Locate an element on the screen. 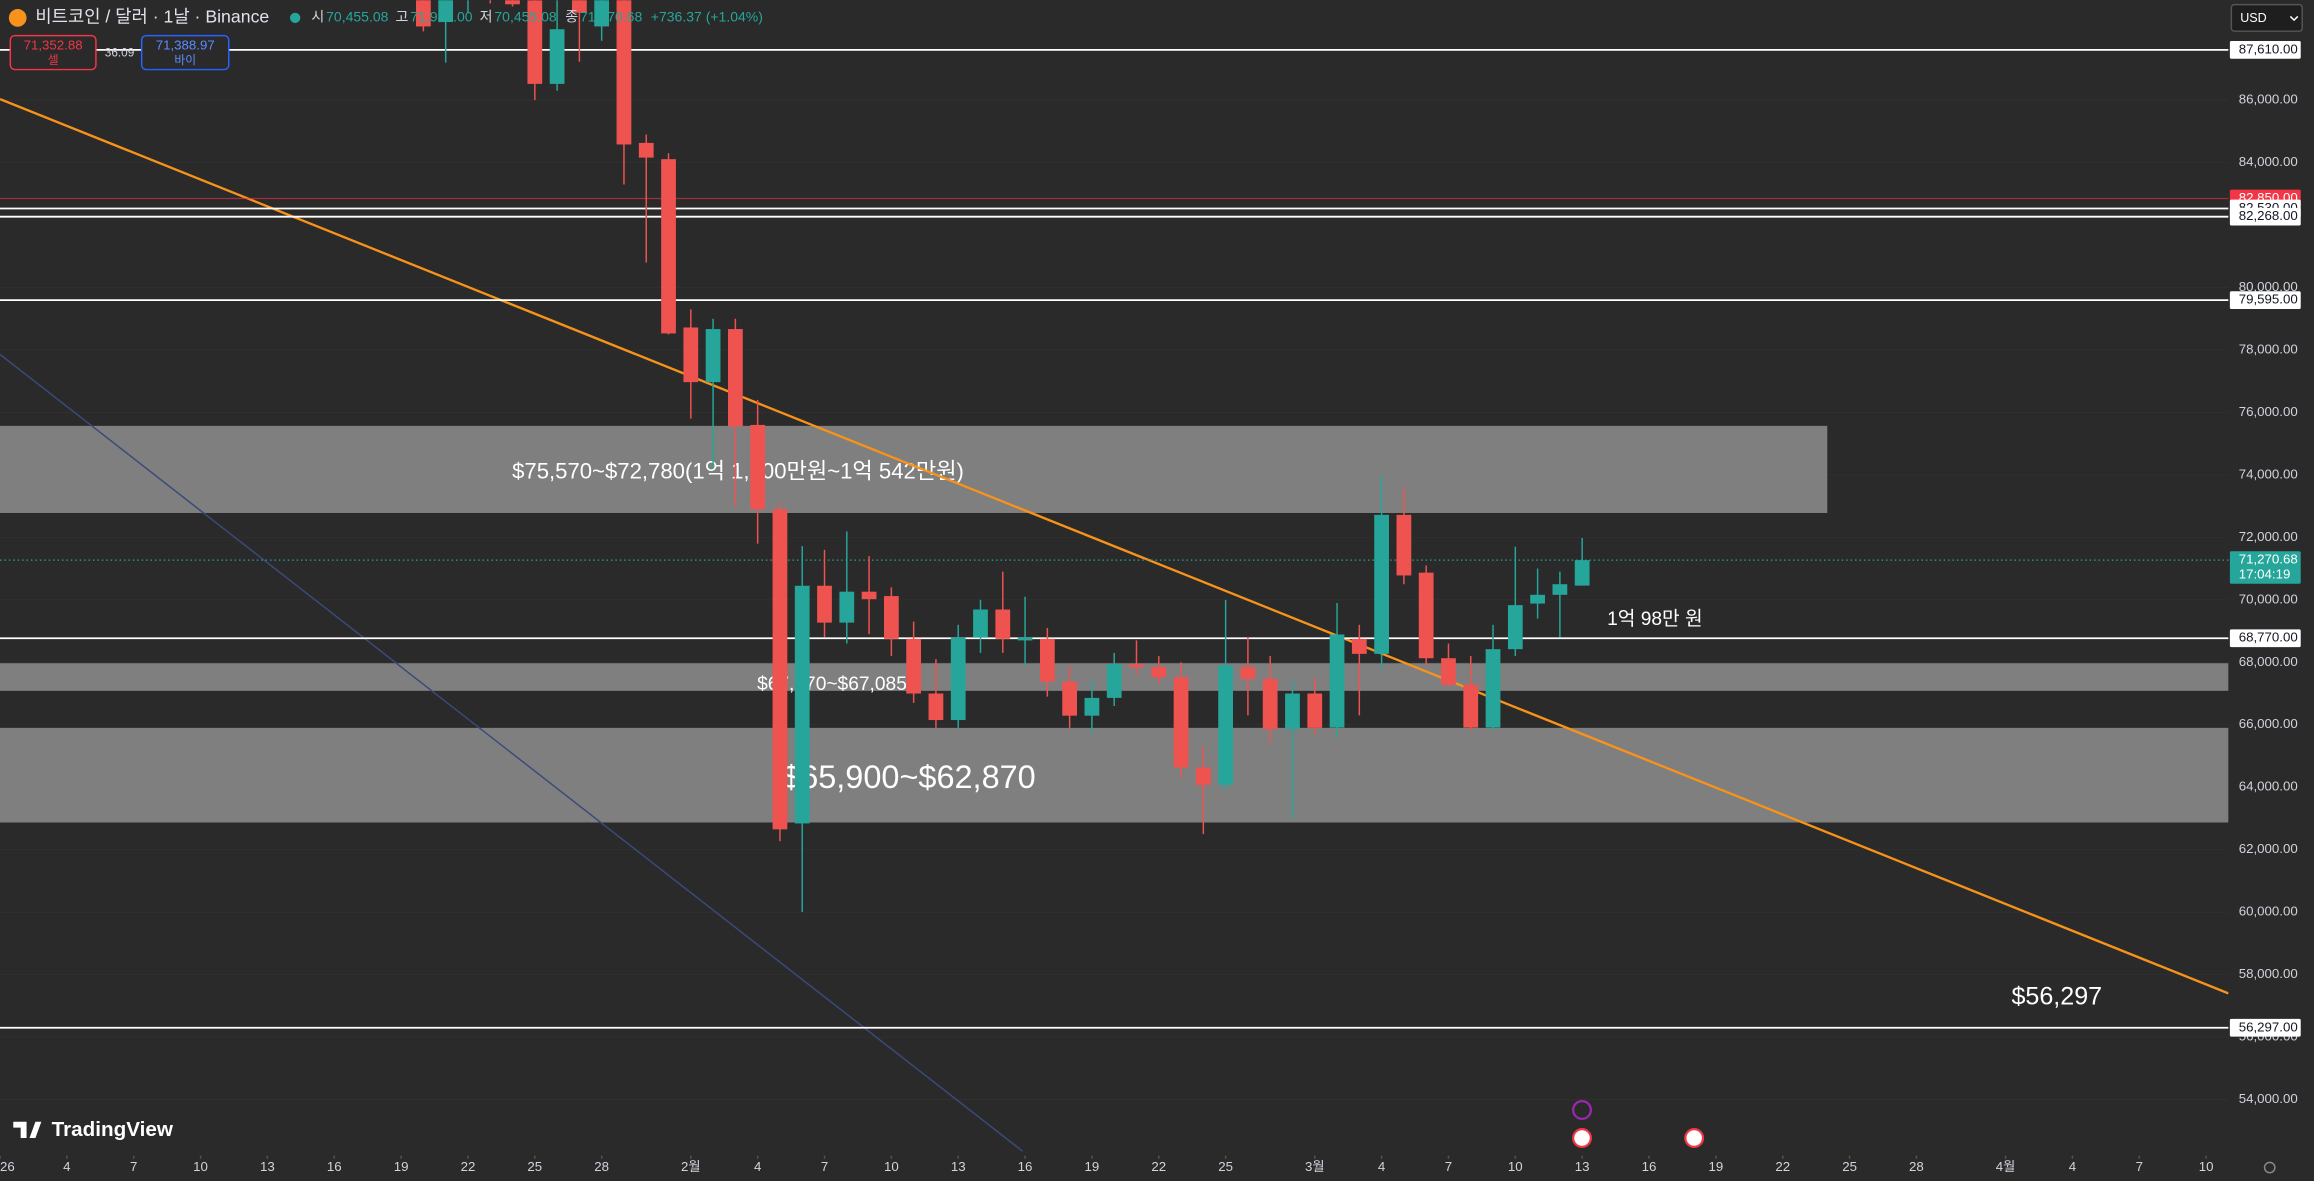 This screenshot has width=2314, height=1181. price-line-label: 56,297.00 is located at coordinates (2268, 1026).